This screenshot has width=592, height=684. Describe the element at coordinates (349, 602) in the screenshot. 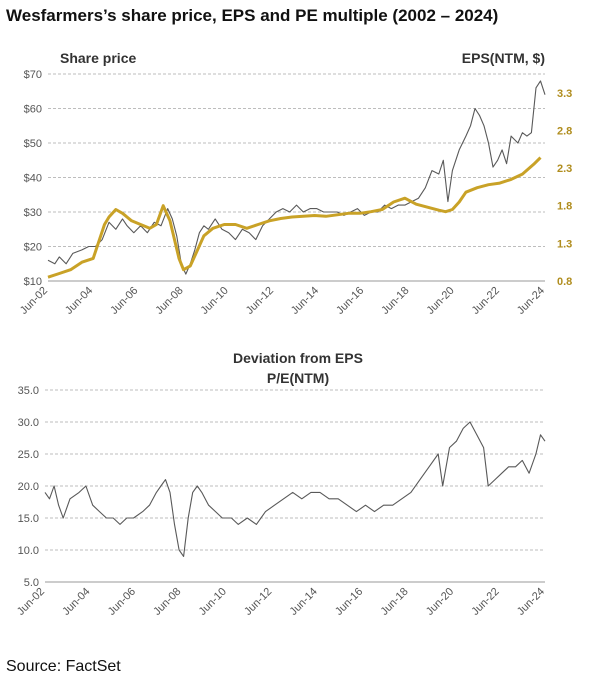

I see `bottom-x-tick-label: Jun-16` at that location.